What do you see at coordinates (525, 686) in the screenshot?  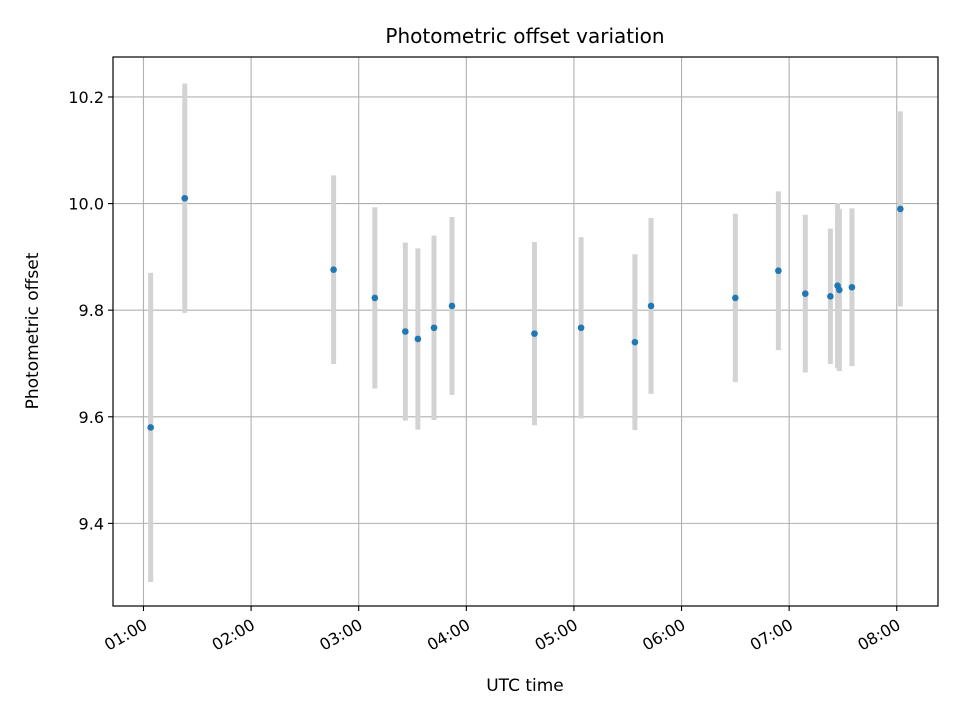 I see `x-axis-label: UTC time` at bounding box center [525, 686].